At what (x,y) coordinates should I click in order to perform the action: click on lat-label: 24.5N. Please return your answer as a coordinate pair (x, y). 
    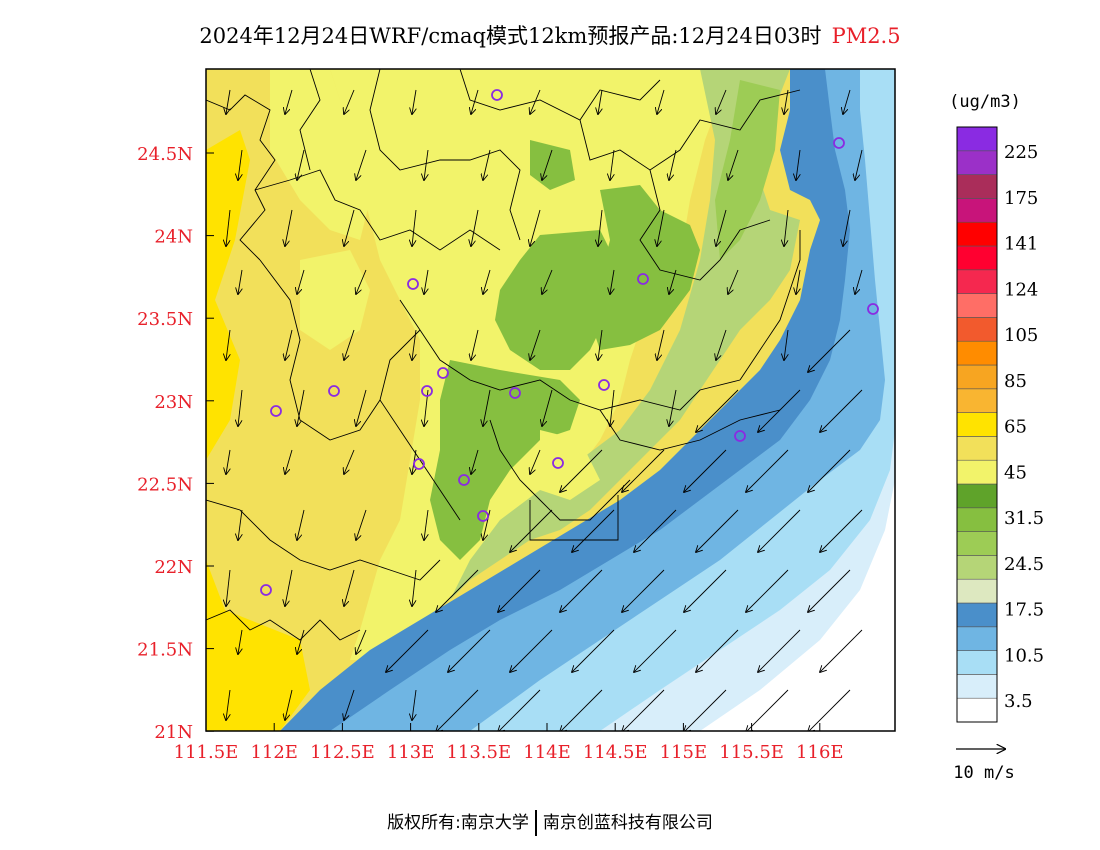
    Looking at the image, I should click on (165, 154).